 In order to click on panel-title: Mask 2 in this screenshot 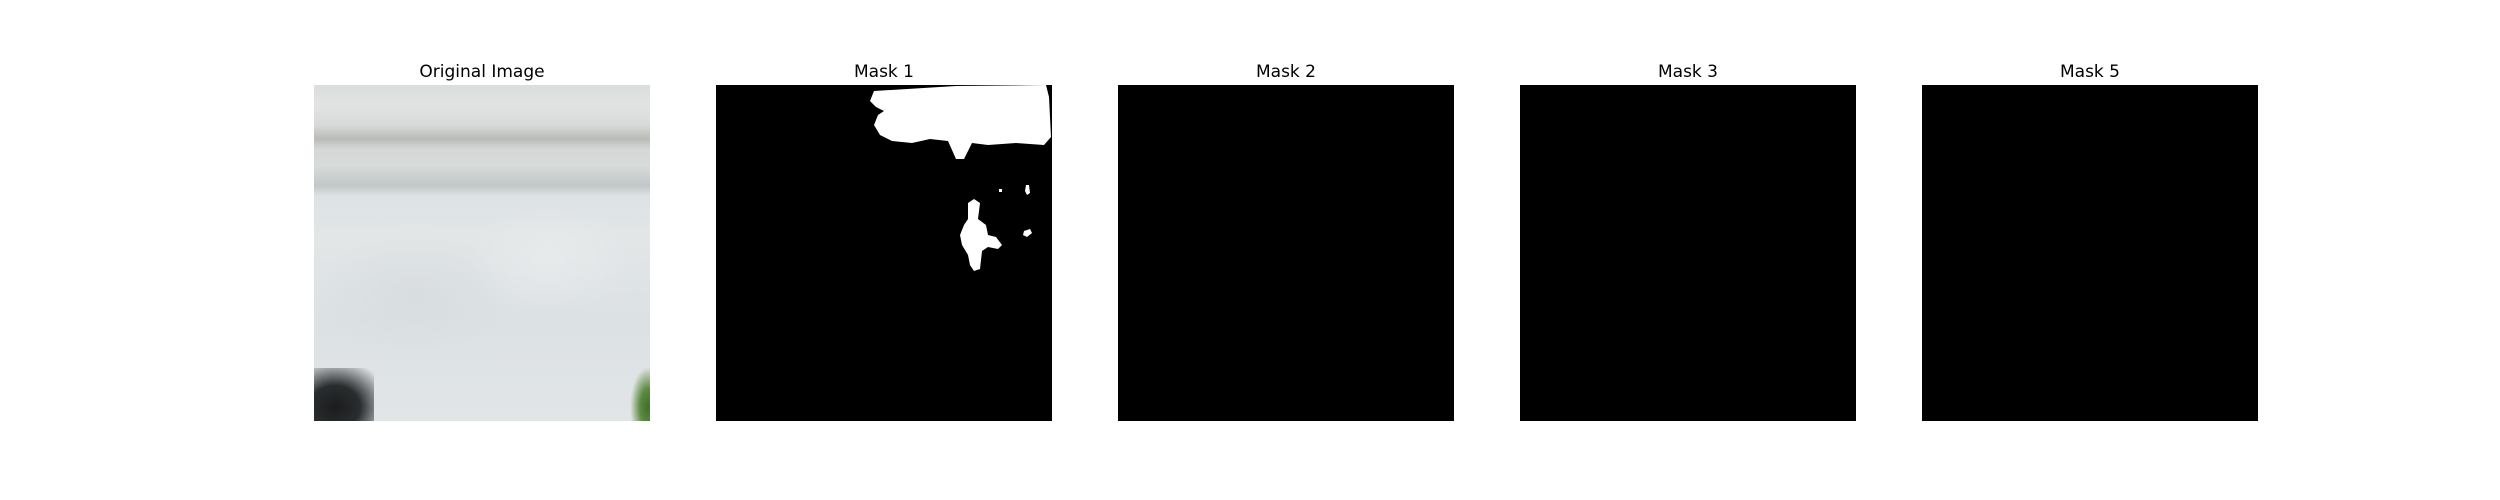, I will do `click(1285, 72)`.